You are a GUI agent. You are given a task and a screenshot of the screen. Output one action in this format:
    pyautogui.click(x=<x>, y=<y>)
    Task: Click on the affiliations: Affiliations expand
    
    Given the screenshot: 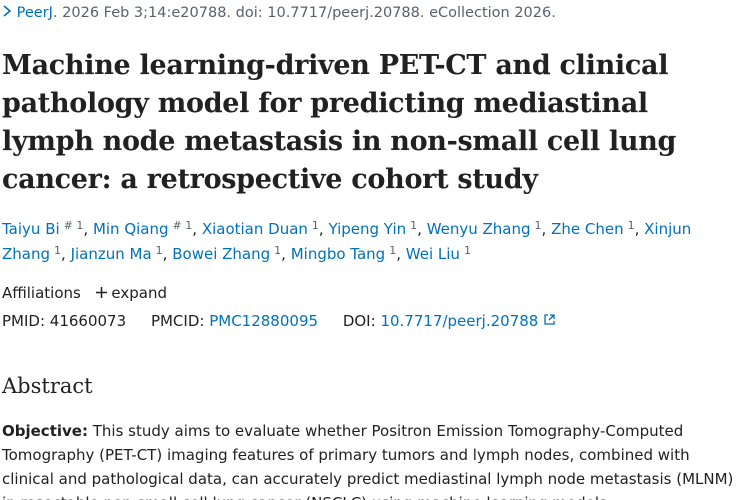 What is the action you would take?
    pyautogui.click(x=375, y=293)
    